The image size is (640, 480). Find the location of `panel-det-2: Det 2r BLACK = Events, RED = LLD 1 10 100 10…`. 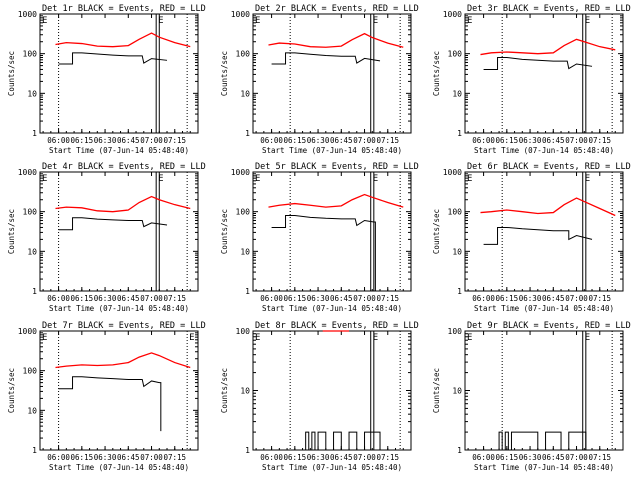

panel-det-2: Det 2r BLACK = Events, RED = LLD 1 10 100 10… is located at coordinates (319, 79).